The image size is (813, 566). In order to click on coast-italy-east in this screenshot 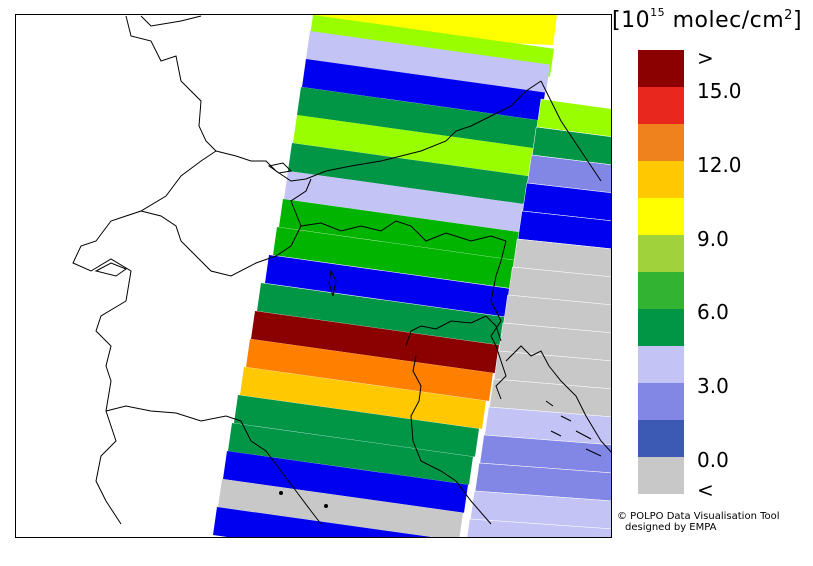, I will do `click(451, 440)`.